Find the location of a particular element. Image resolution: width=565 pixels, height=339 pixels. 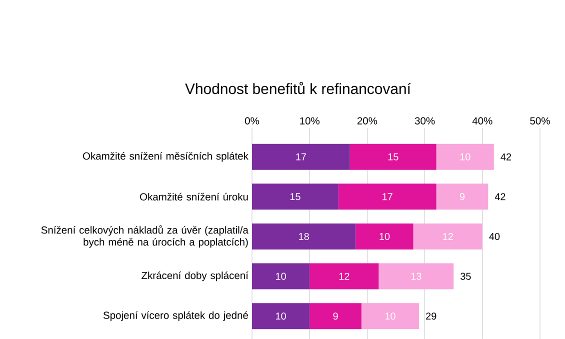

x-tick-label: 40% is located at coordinates (482, 120).